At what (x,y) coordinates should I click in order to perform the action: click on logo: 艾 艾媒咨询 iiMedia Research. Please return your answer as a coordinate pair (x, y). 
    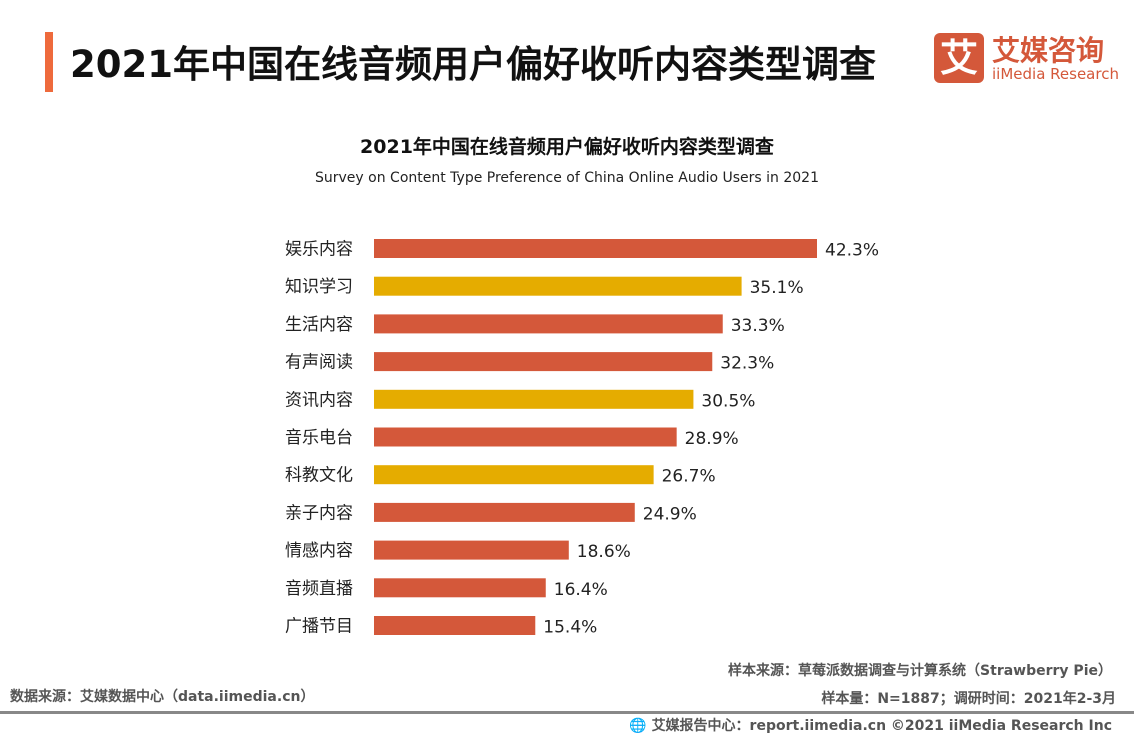
    Looking at the image, I should click on (1026, 59).